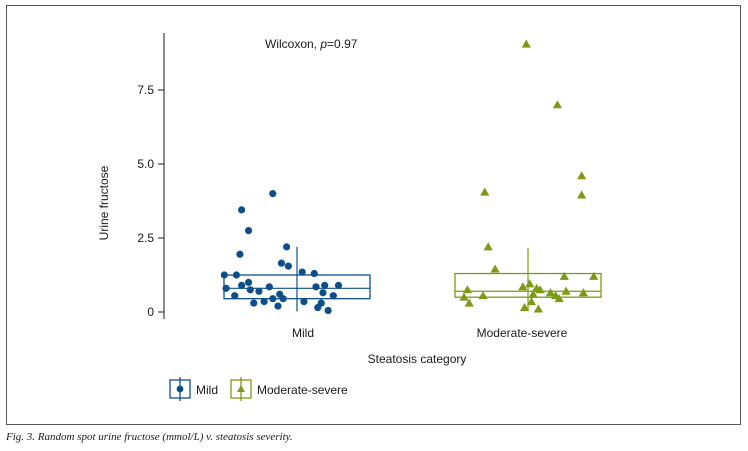 This screenshot has width=748, height=451. What do you see at coordinates (150, 201) in the screenshot?
I see `y-axis-ticks: 0 2.5 5.0 7.5` at bounding box center [150, 201].